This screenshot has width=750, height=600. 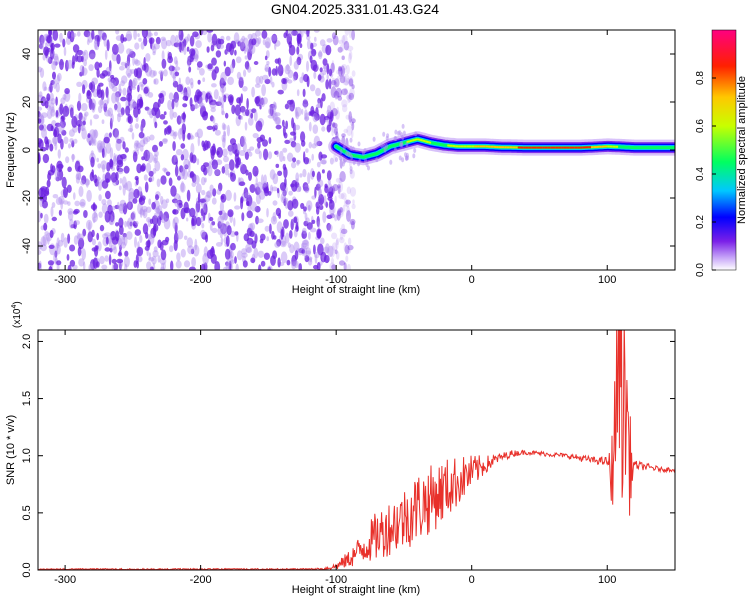 What do you see at coordinates (355, 9) in the screenshot?
I see `figure-title: GN04.2025.331.01.43.G24` at bounding box center [355, 9].